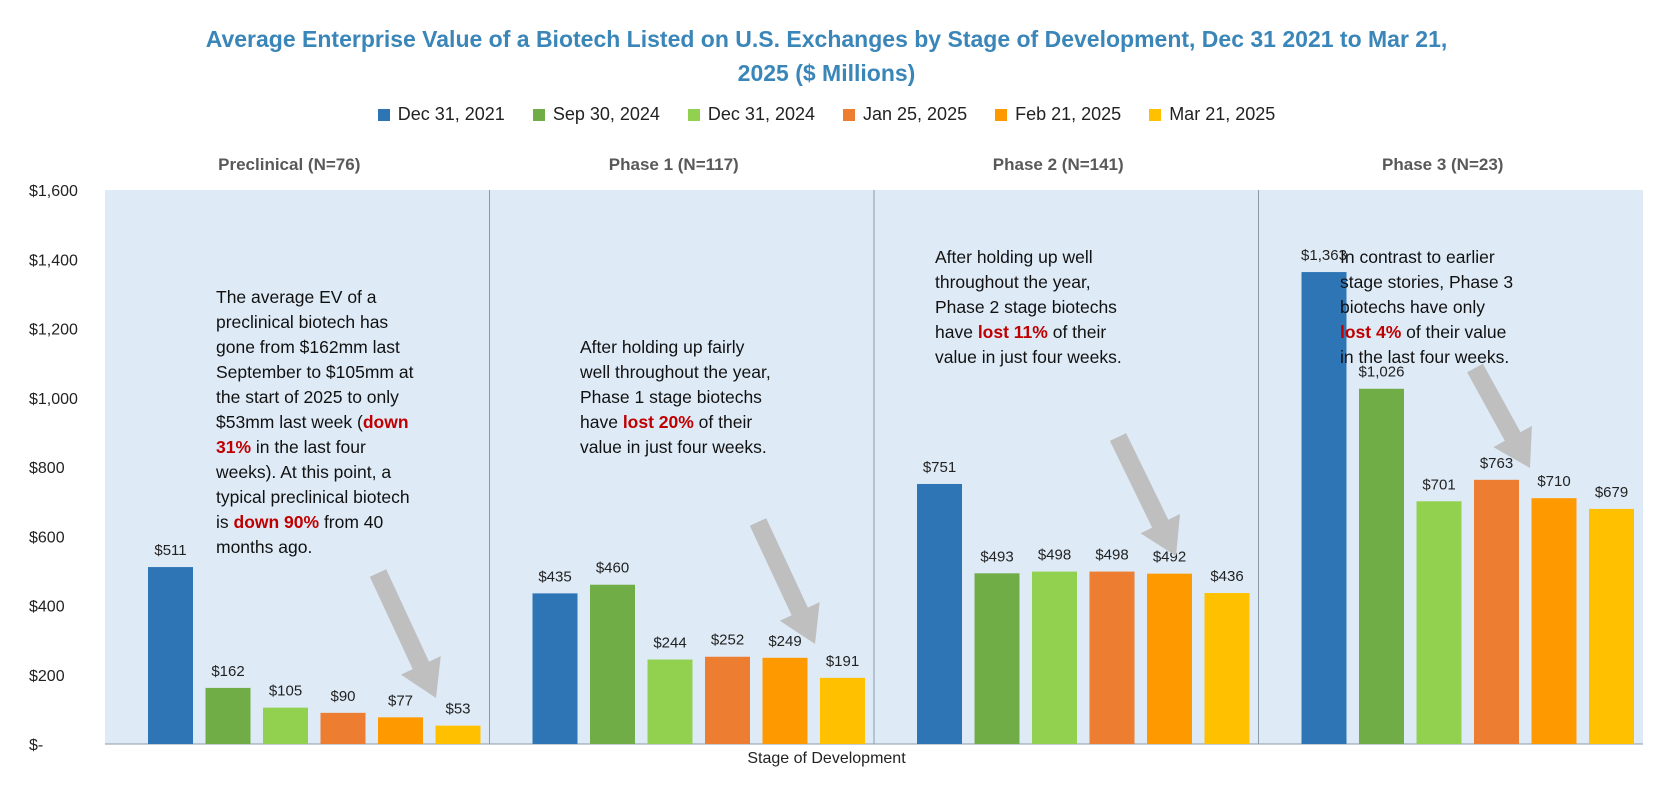  I want to click on data-label: $511, so click(170, 550).